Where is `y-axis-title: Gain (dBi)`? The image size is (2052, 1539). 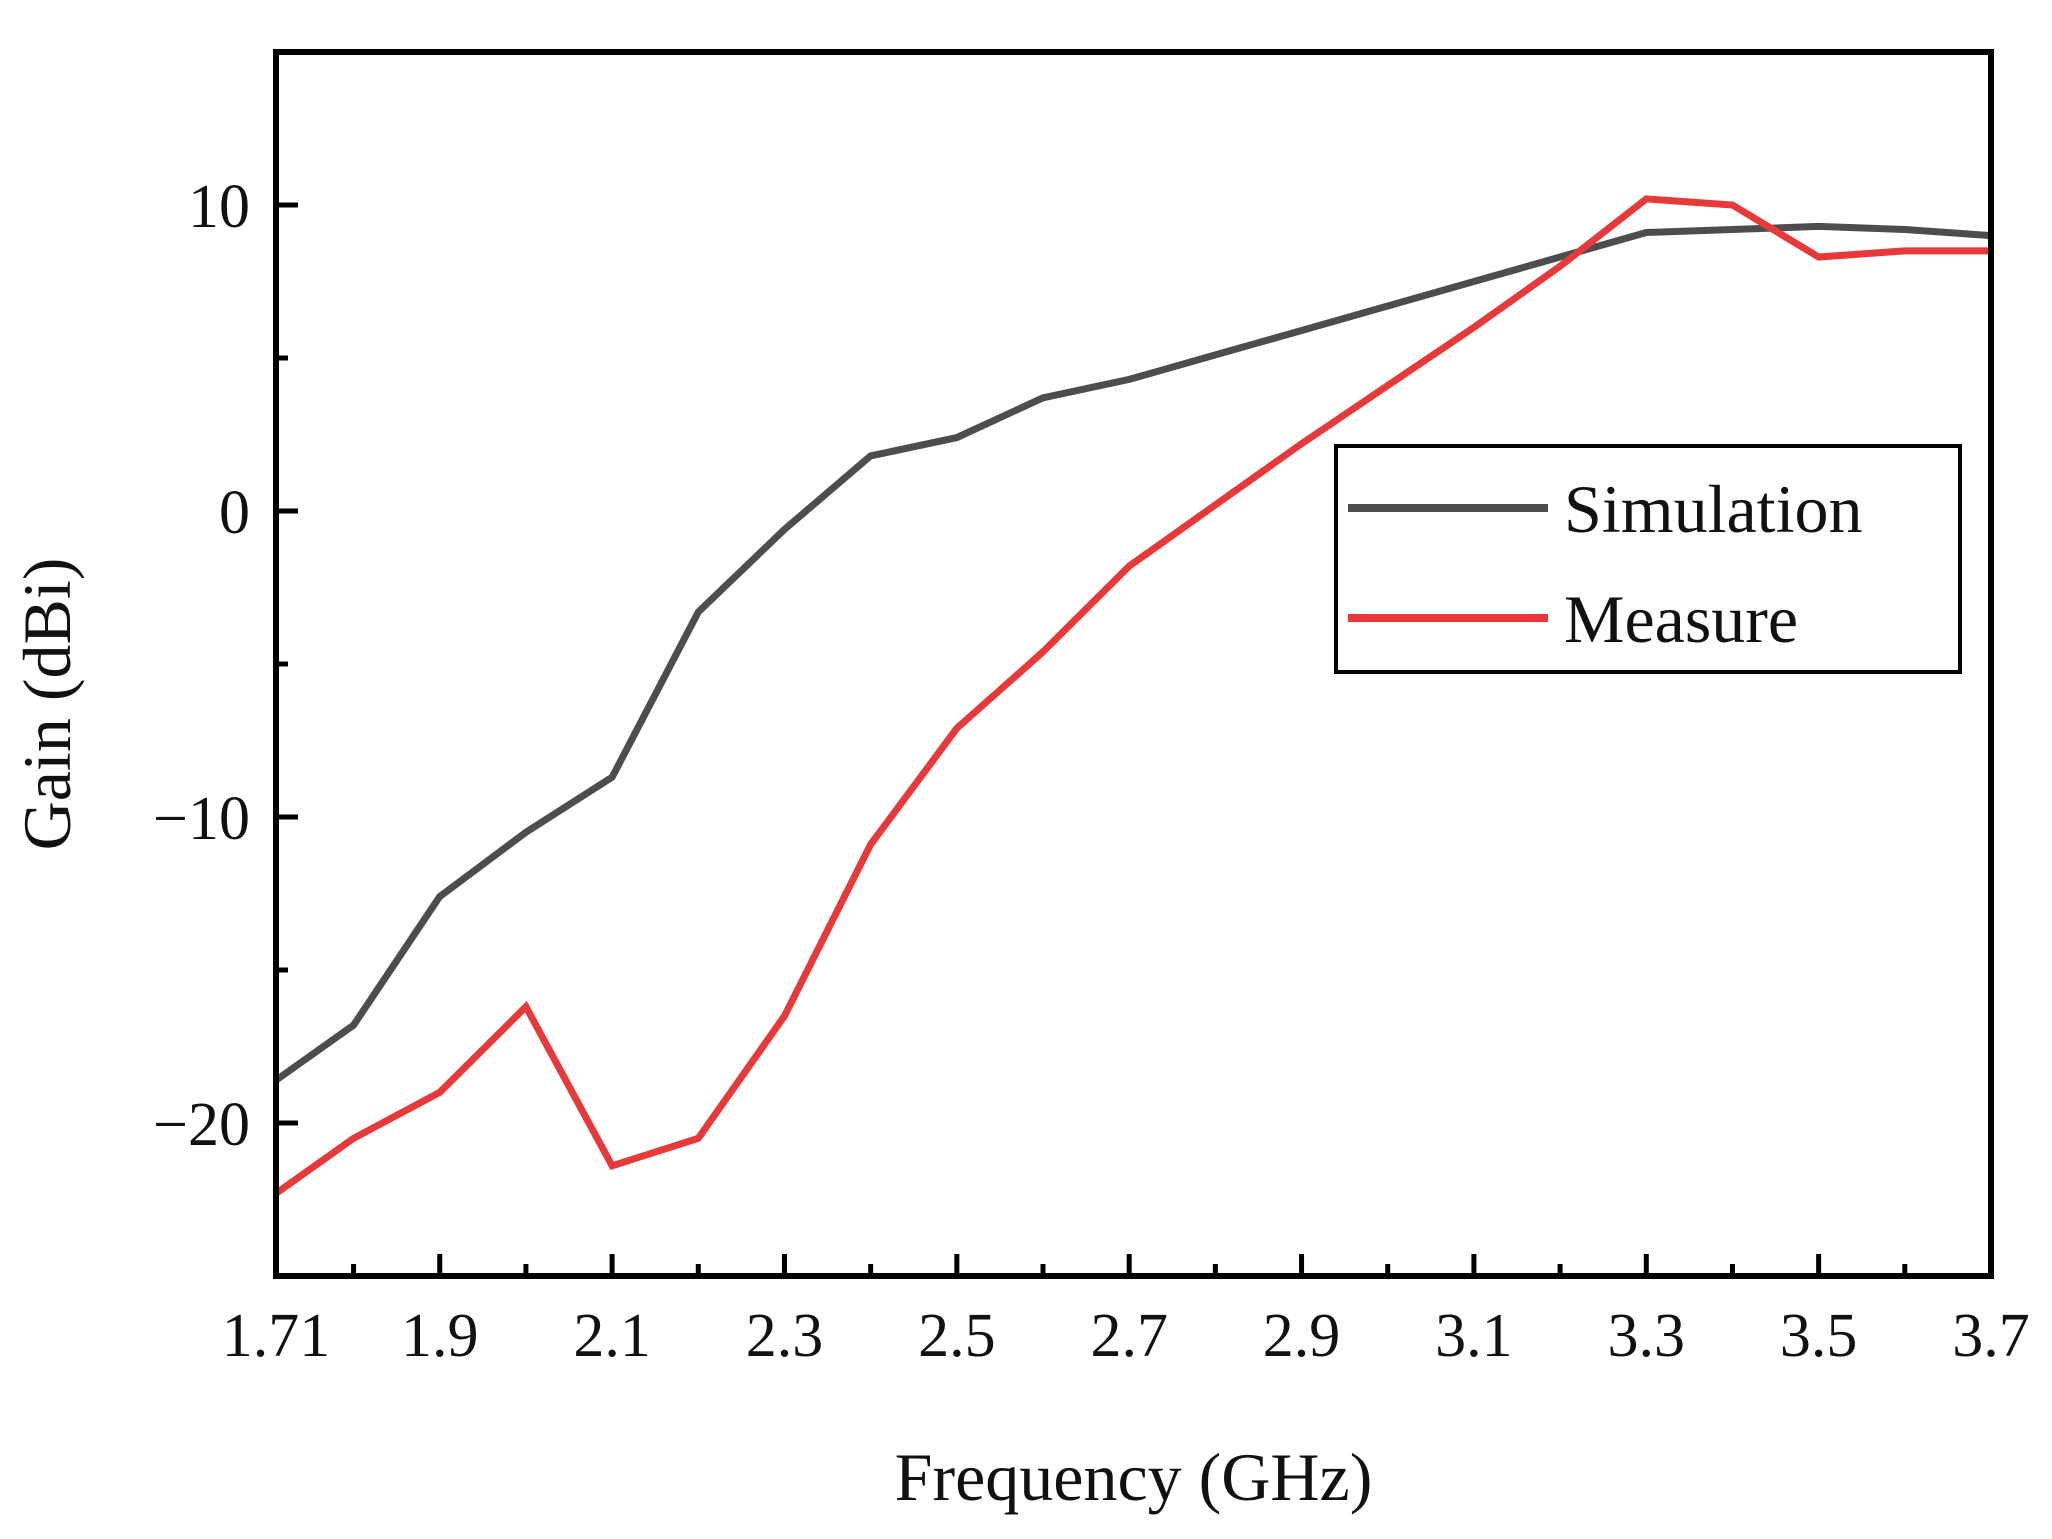
y-axis-title: Gain (dBi) is located at coordinates (47, 704).